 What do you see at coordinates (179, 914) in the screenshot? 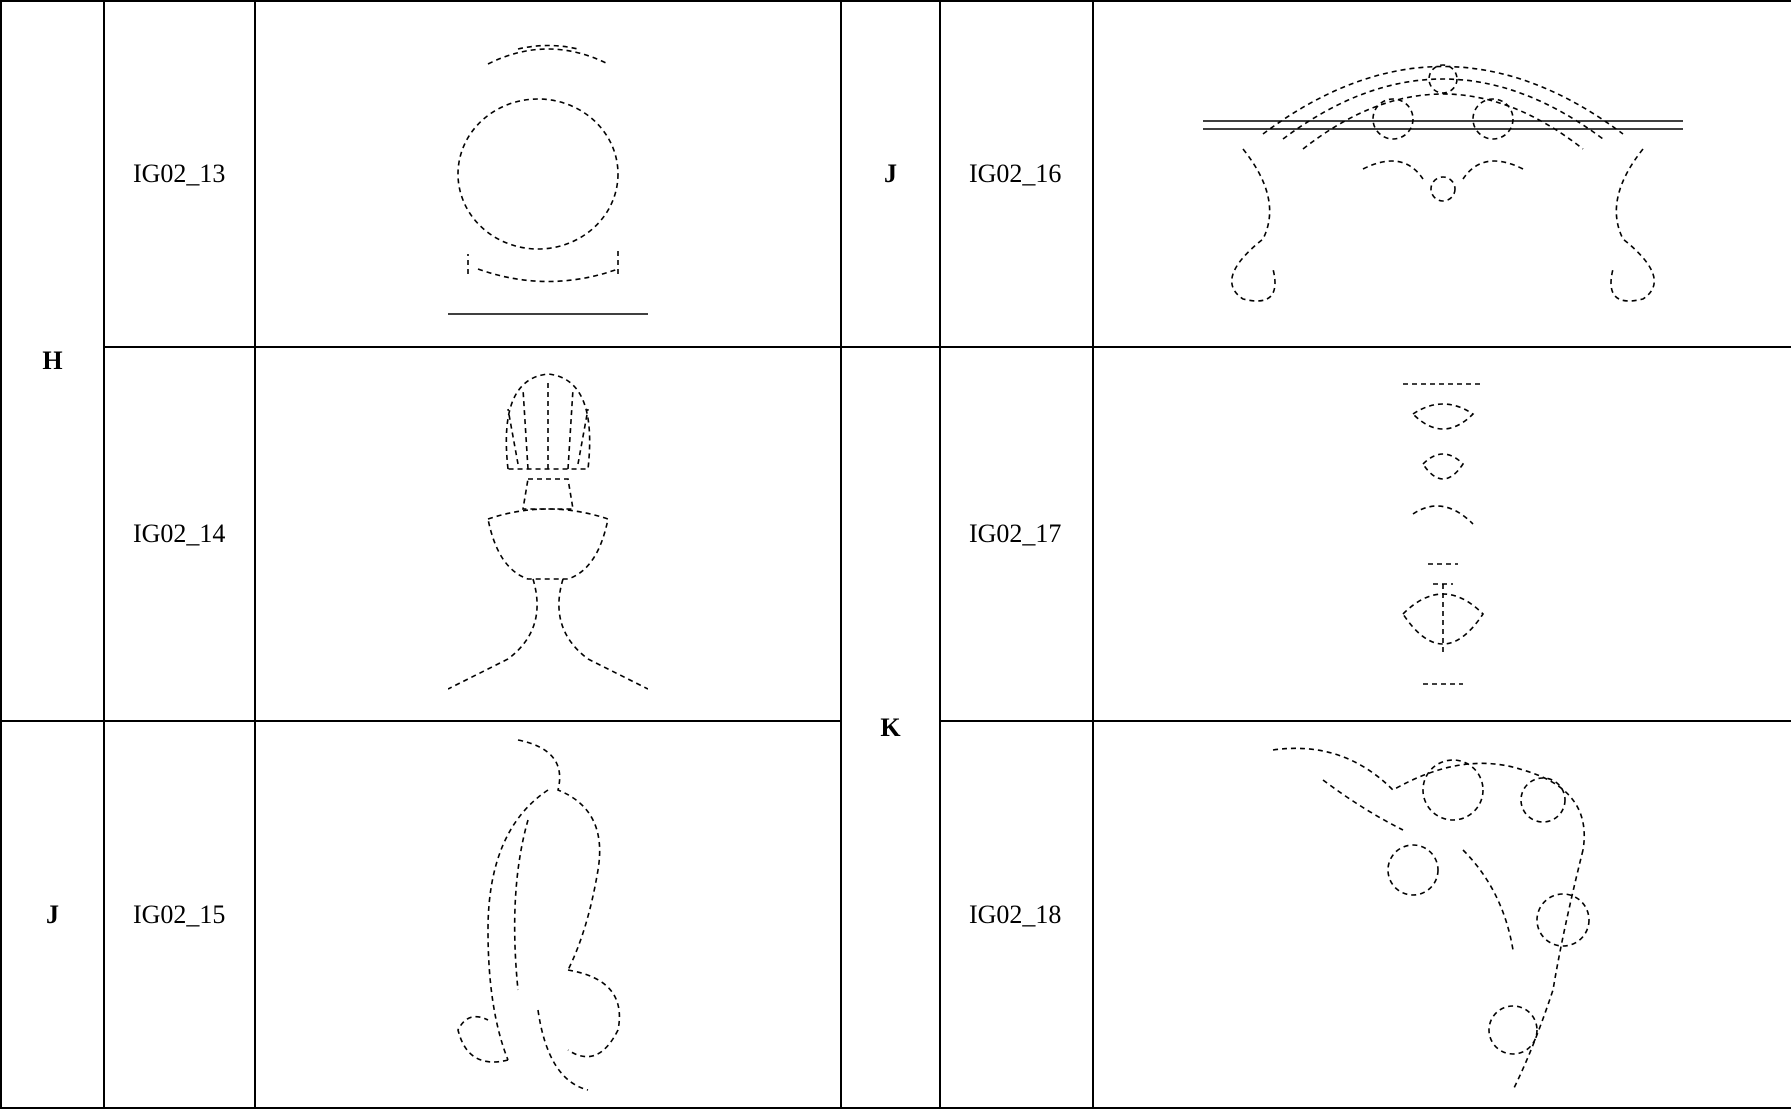
I see `item-code: IG02_15` at bounding box center [179, 914].